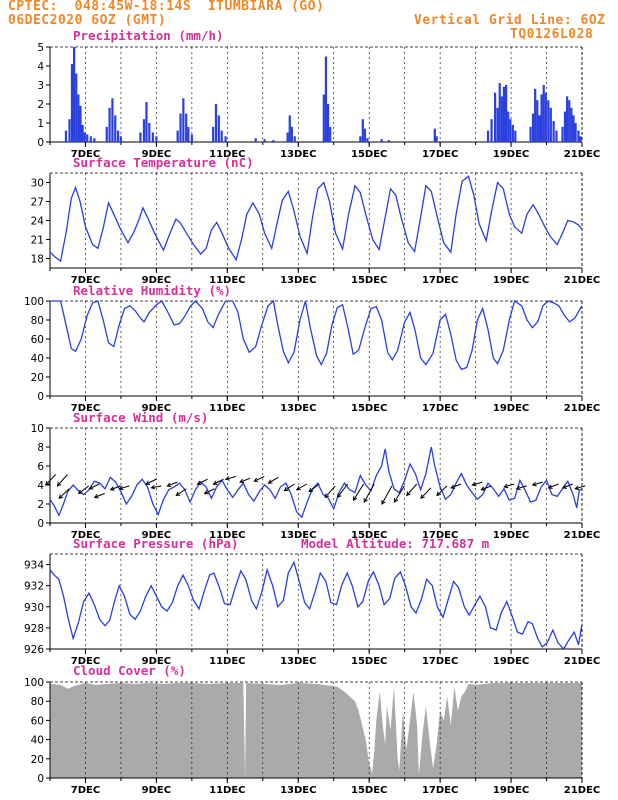  Describe the element at coordinates (369, 280) in the screenshot. I see `temp-xtick-label: 15DEC` at that location.